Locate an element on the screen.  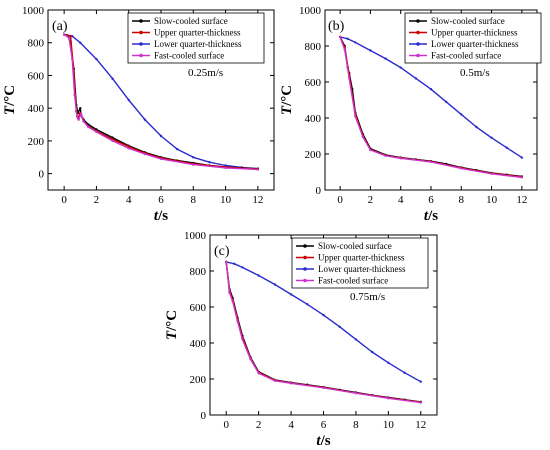
y-tick-label: 1000 is located at coordinates (195, 236).